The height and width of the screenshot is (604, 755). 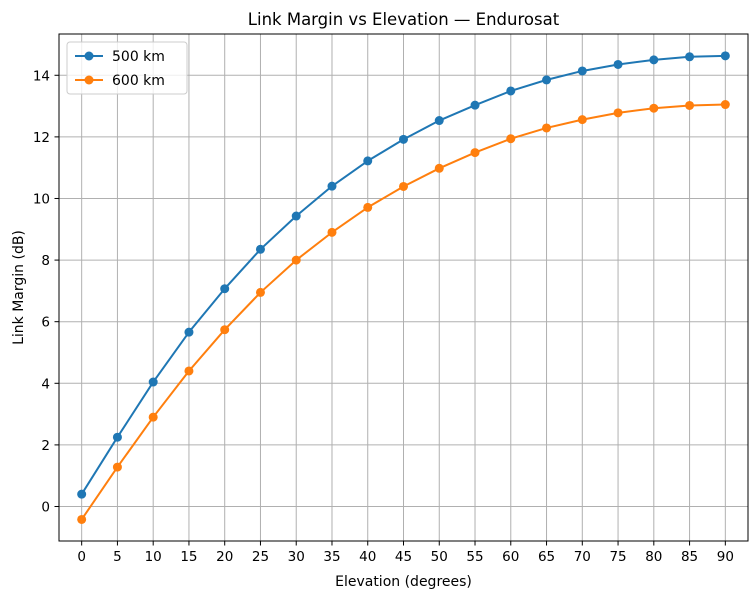 I want to click on x-axis-label: Elevation (degrees), so click(x=403, y=582).